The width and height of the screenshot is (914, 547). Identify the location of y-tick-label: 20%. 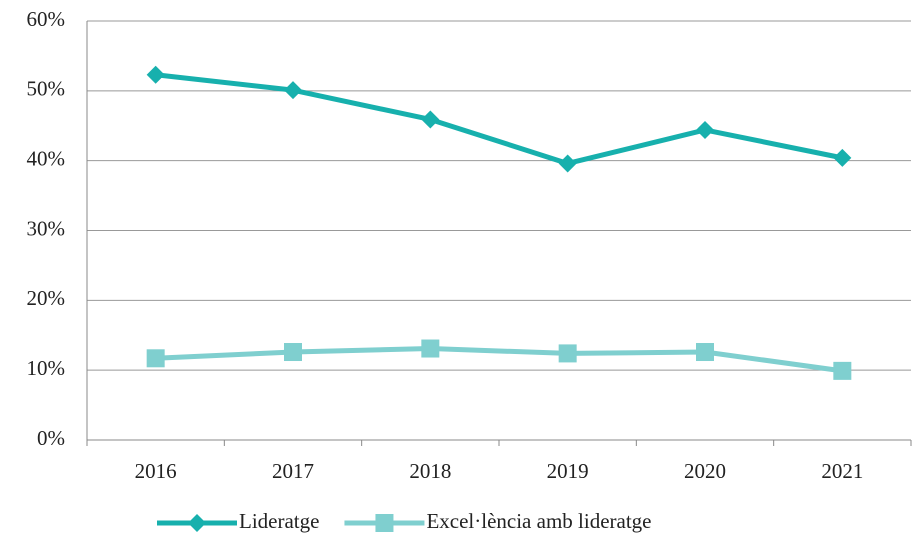
(46, 298).